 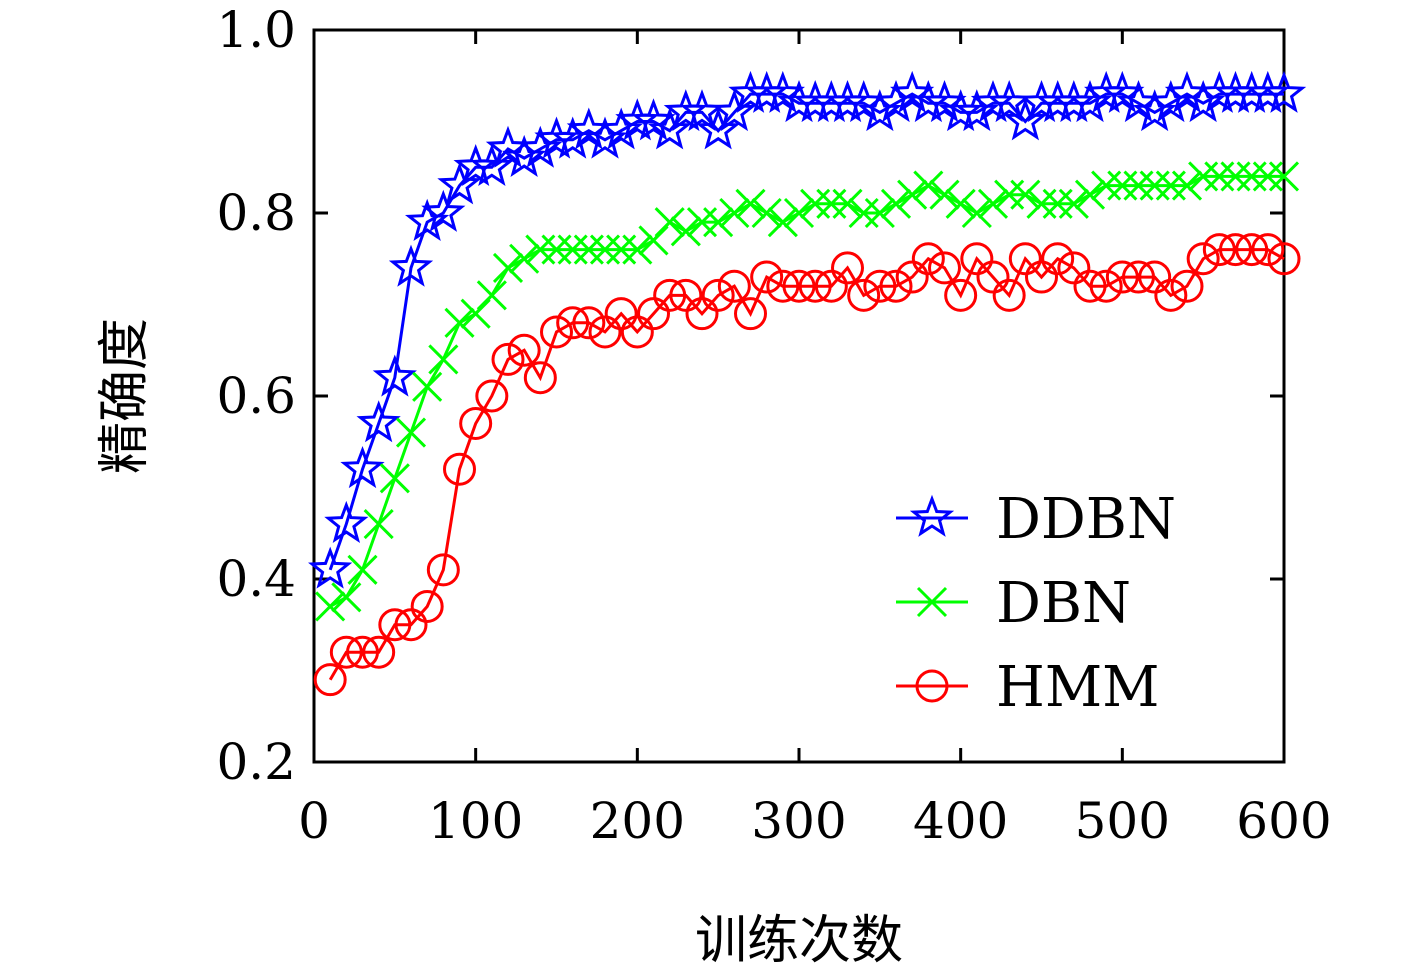 I want to click on legend-item-ddbn: DDBN, so click(x=1036, y=519).